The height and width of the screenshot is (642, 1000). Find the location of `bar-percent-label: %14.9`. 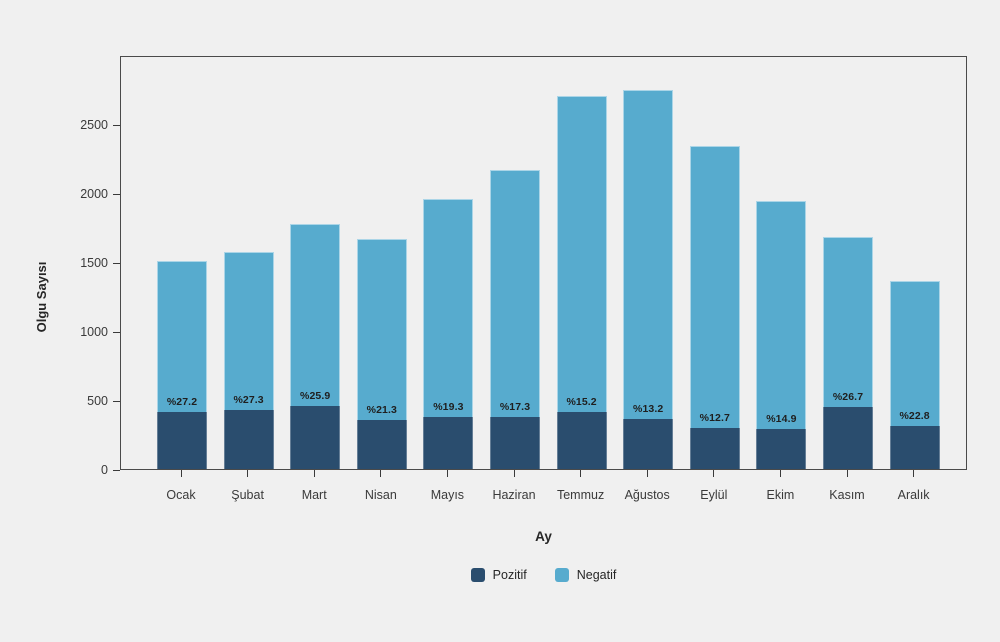

bar-percent-label: %14.9 is located at coordinates (781, 419).